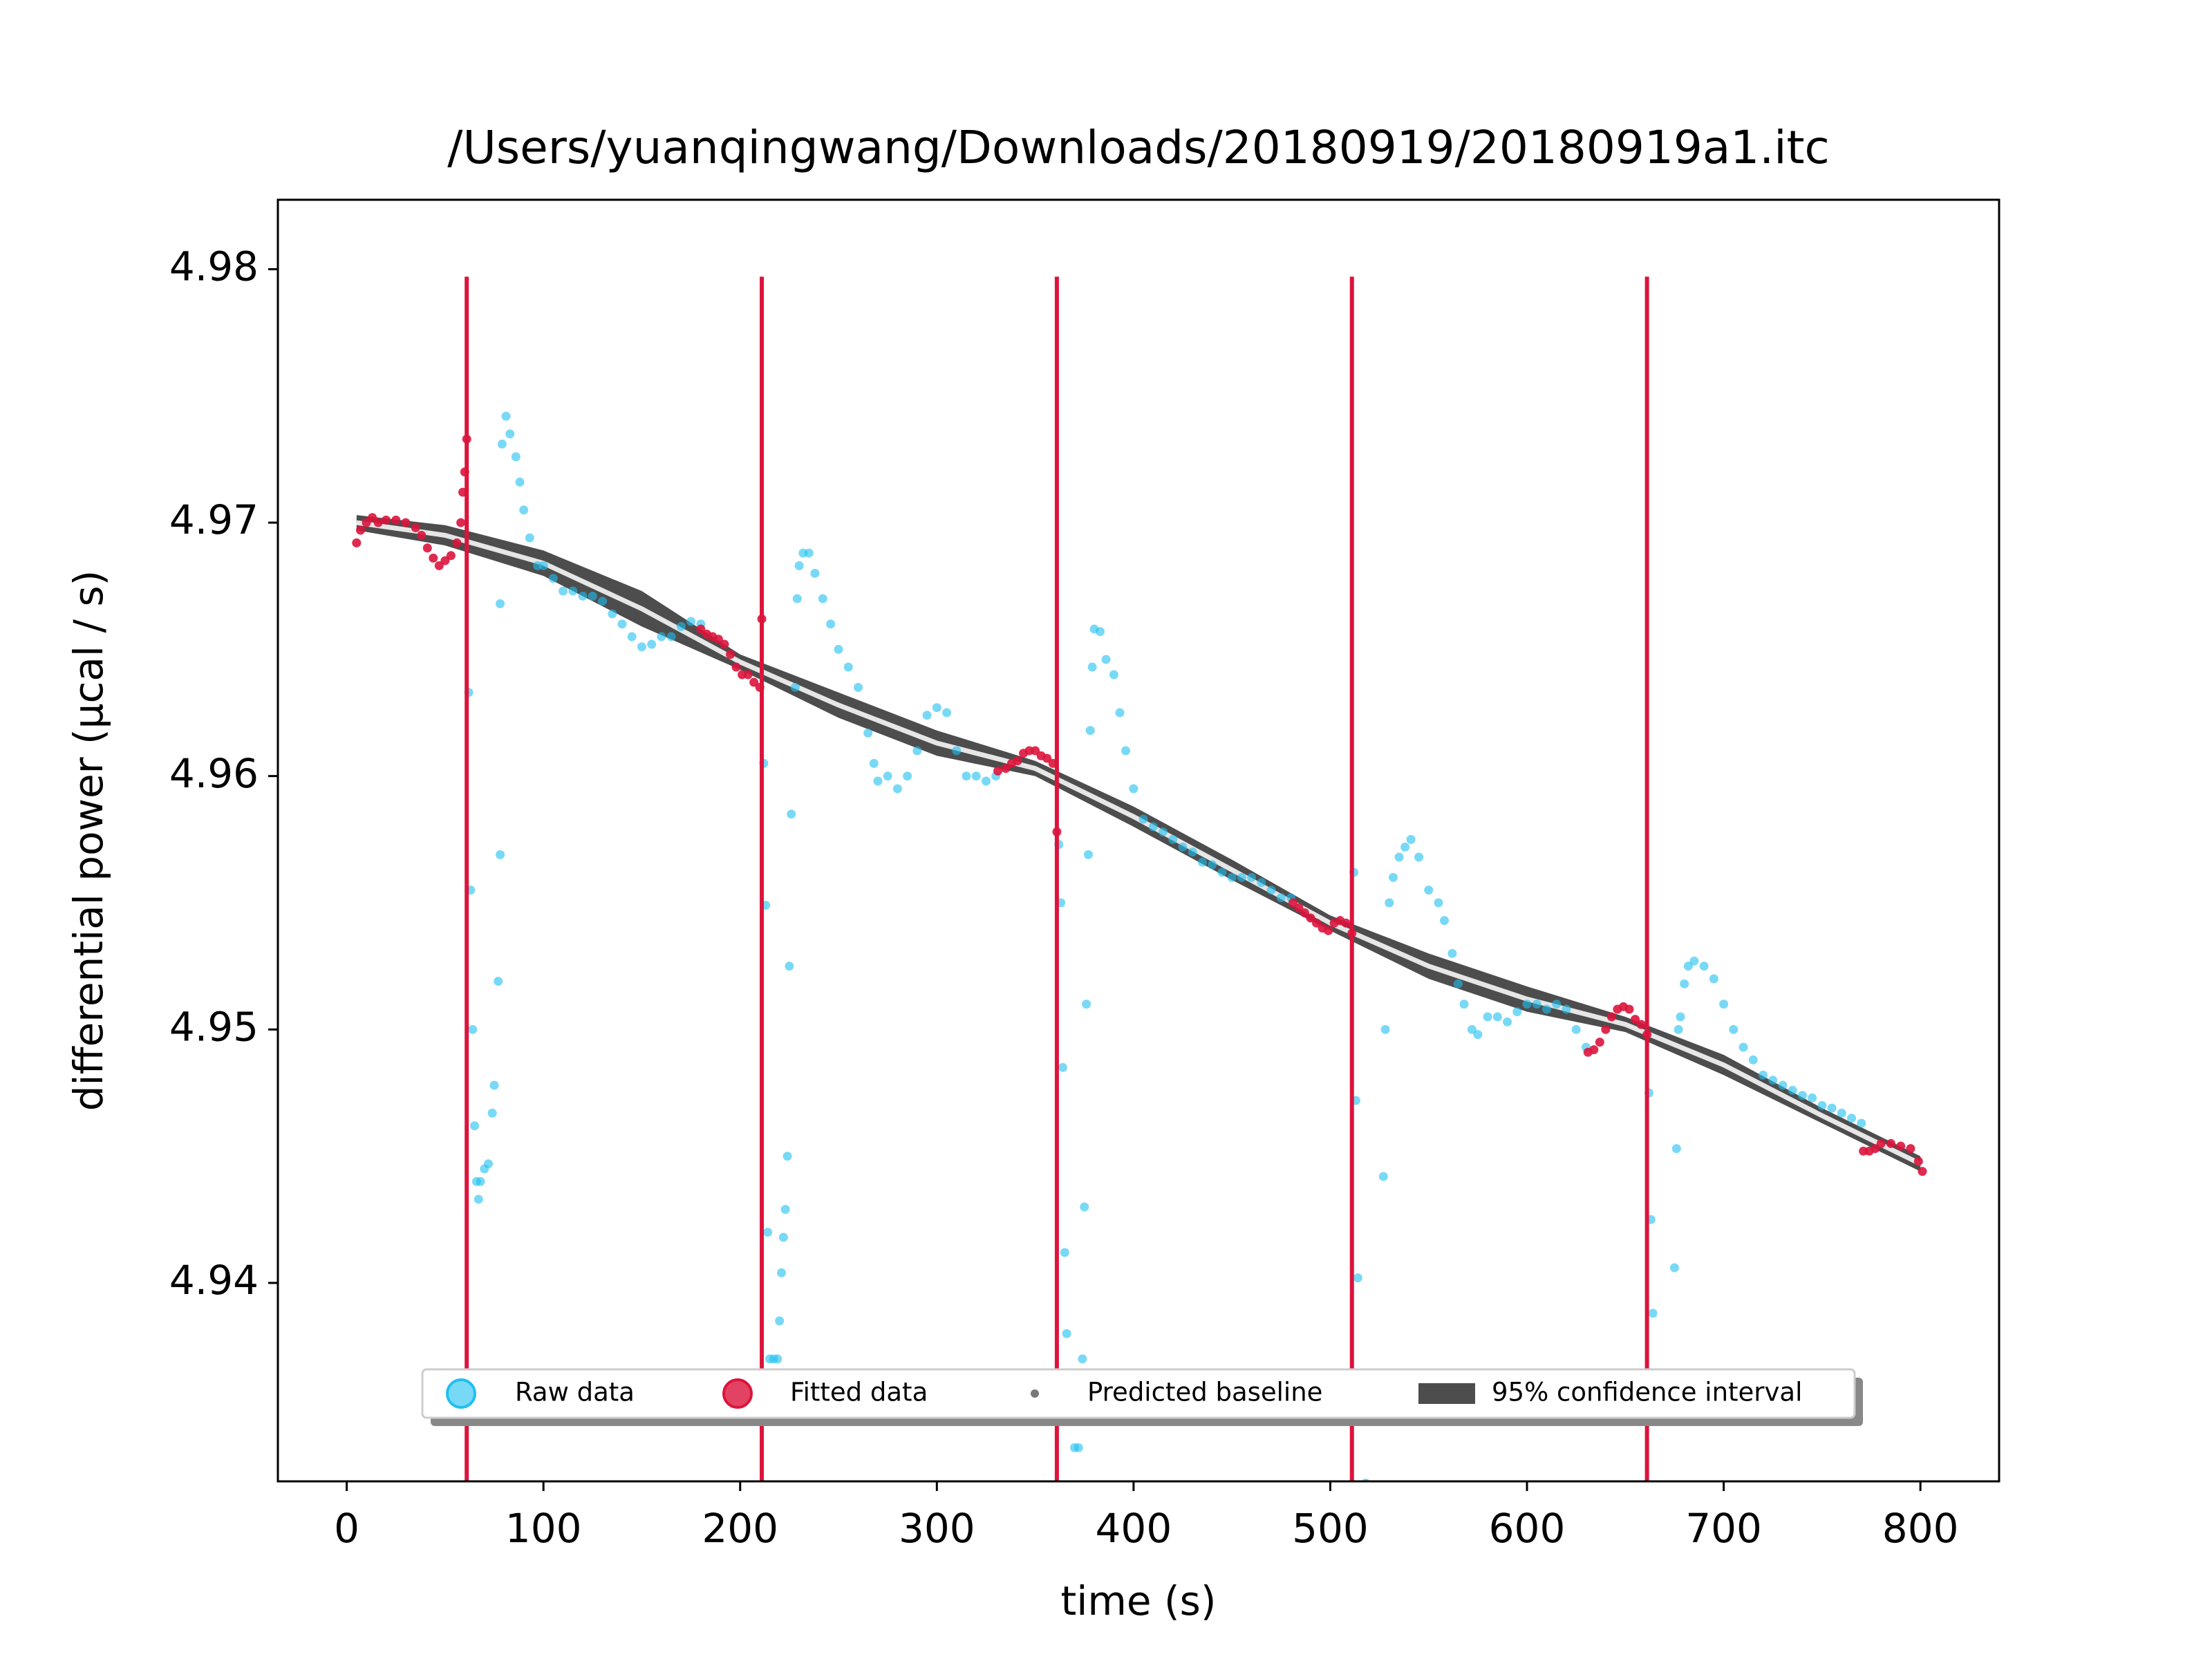 The width and height of the screenshot is (2212, 1659). What do you see at coordinates (1527, 1529) in the screenshot?
I see `x-tick-label: 600` at bounding box center [1527, 1529].